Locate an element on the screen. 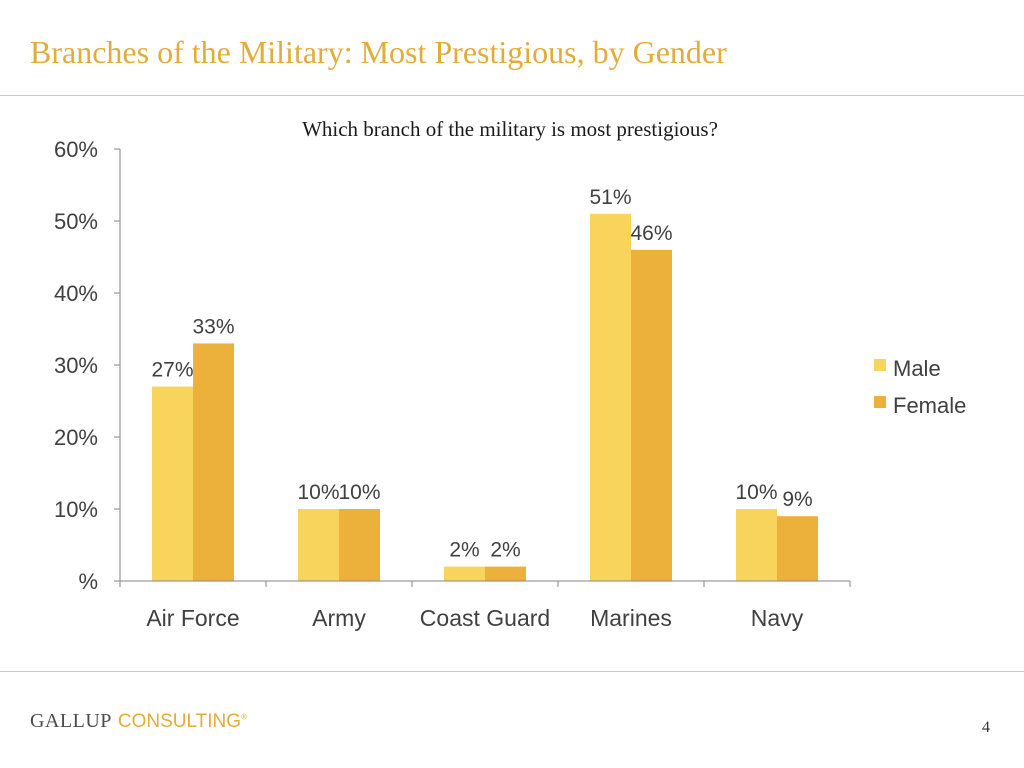  x-tick-label: Army is located at coordinates (339, 618).